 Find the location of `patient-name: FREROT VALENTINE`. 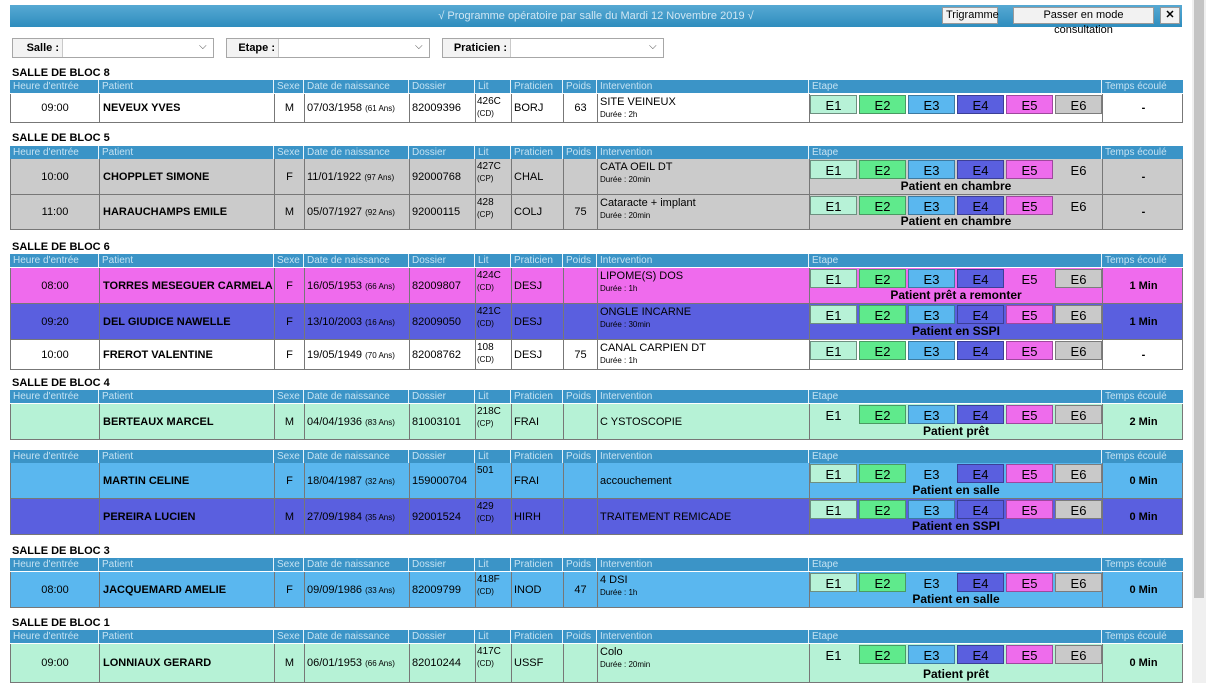

patient-name: FREROT VALENTINE is located at coordinates (158, 354).